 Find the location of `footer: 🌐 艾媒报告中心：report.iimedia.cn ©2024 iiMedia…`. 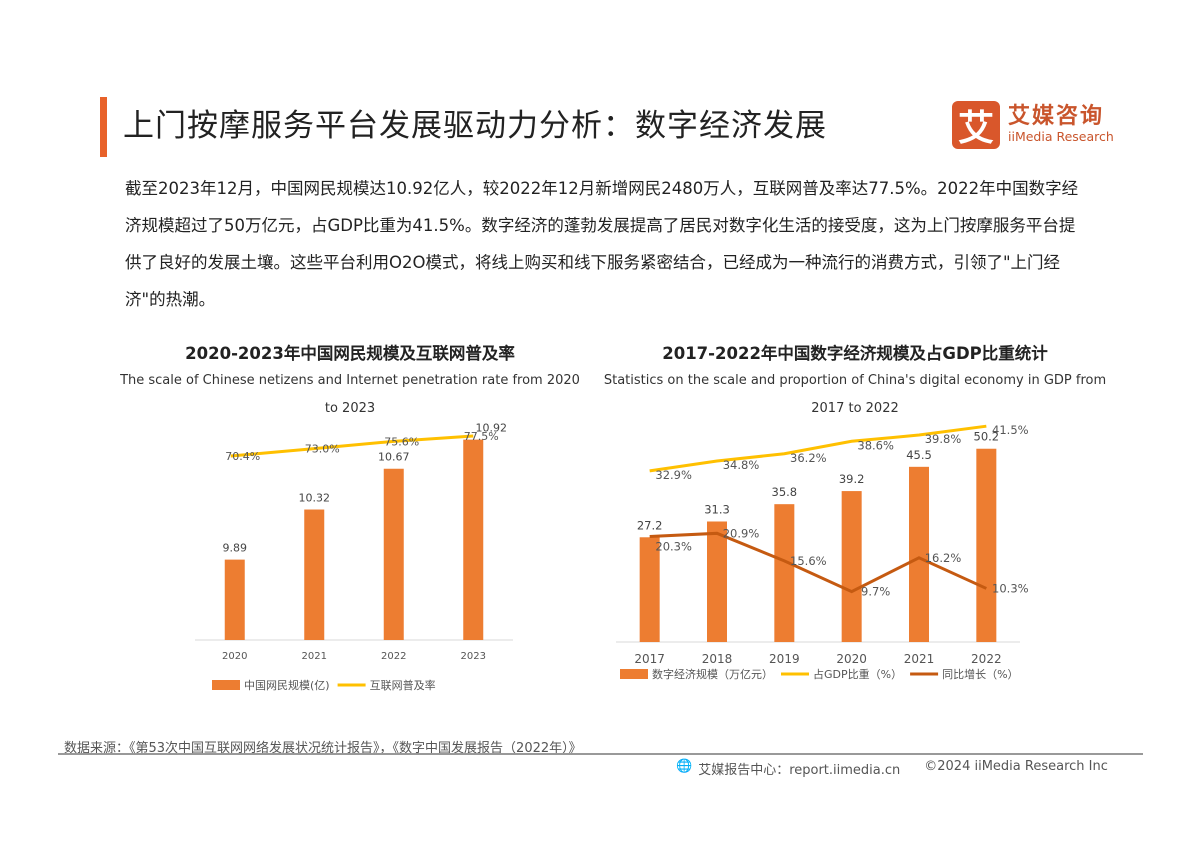

footer: 🌐 艾媒报告中心：report.iimedia.cn ©2024 iiMedia… is located at coordinates (892, 768).